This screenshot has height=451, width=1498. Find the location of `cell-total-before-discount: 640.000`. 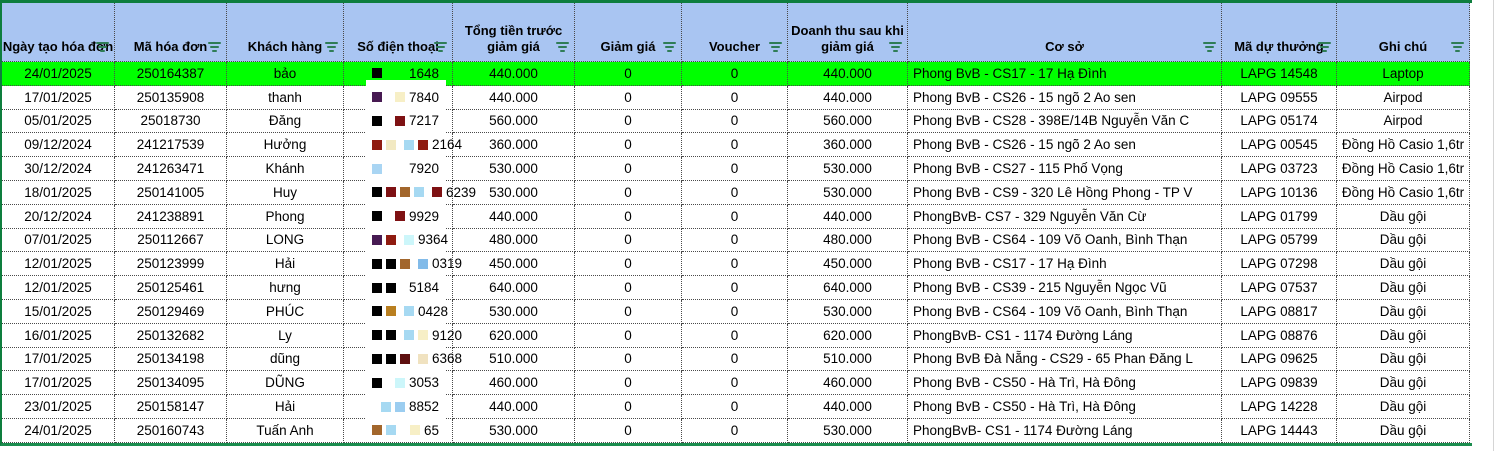

cell-total-before-discount: 640.000 is located at coordinates (514, 288).